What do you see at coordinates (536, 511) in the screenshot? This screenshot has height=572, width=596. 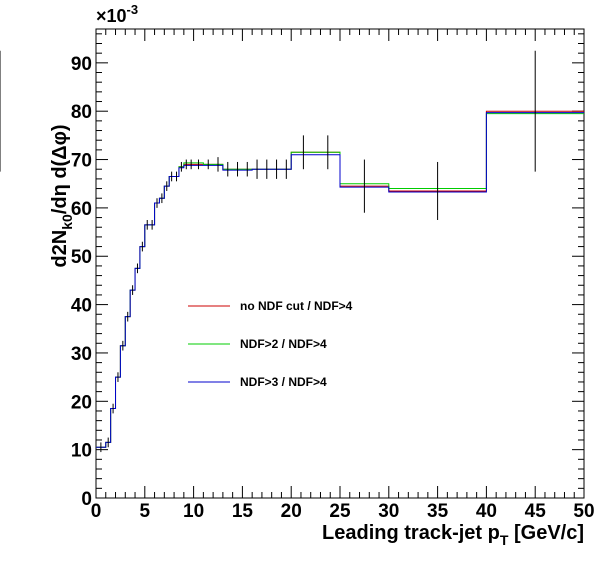 I see `x-tick-label: 45` at bounding box center [536, 511].